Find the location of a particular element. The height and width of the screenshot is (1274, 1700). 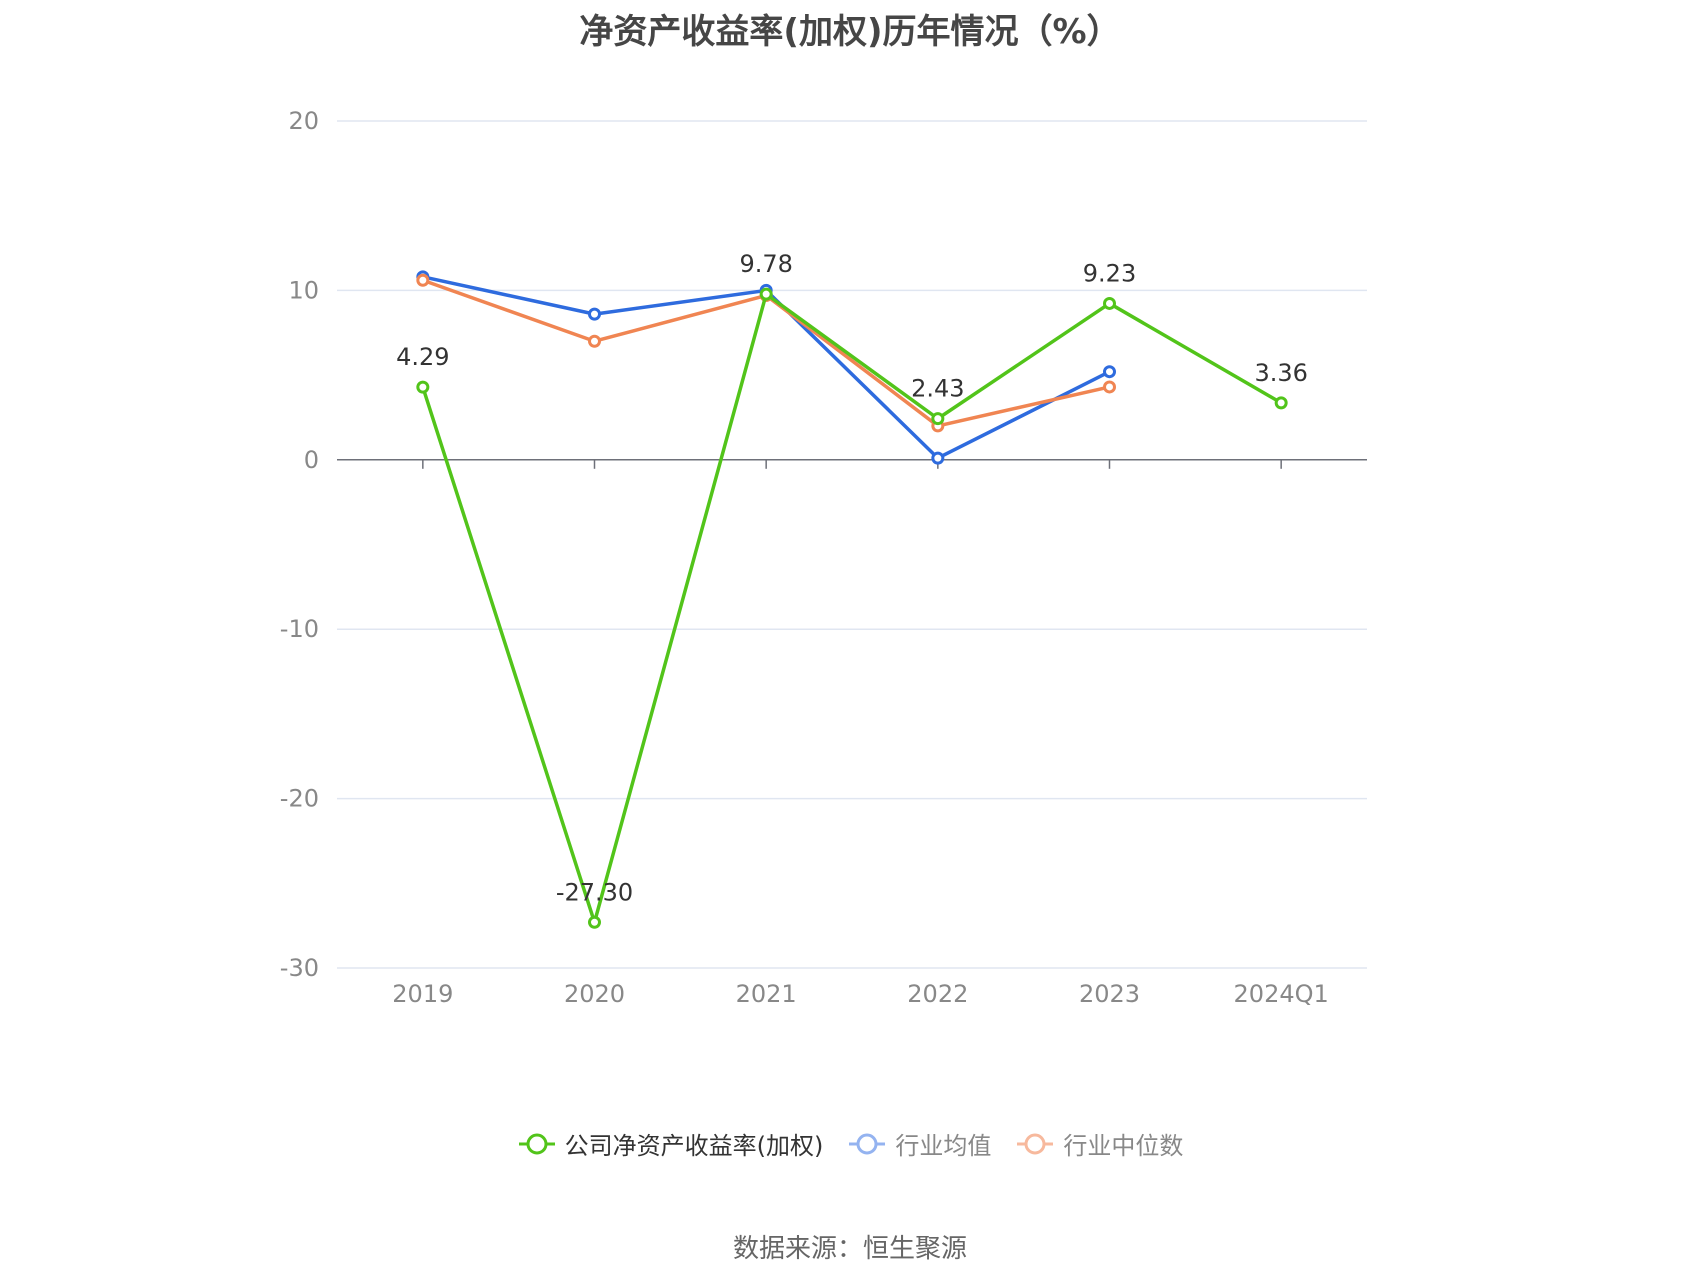

legend-item-industry-mean: 行业均值 is located at coordinates (919, 1143).